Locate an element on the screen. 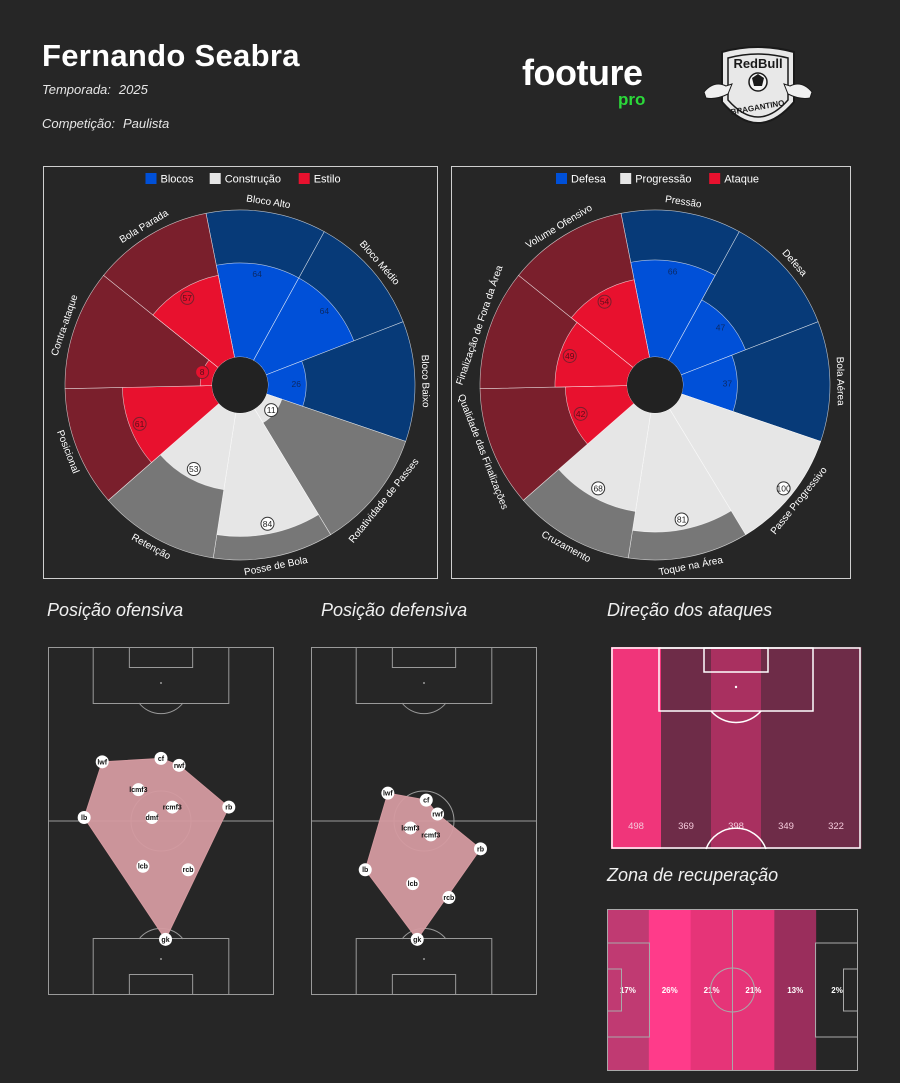 This screenshot has height=1083, width=900. style-value-bloco-medio: 64 is located at coordinates (325, 311).